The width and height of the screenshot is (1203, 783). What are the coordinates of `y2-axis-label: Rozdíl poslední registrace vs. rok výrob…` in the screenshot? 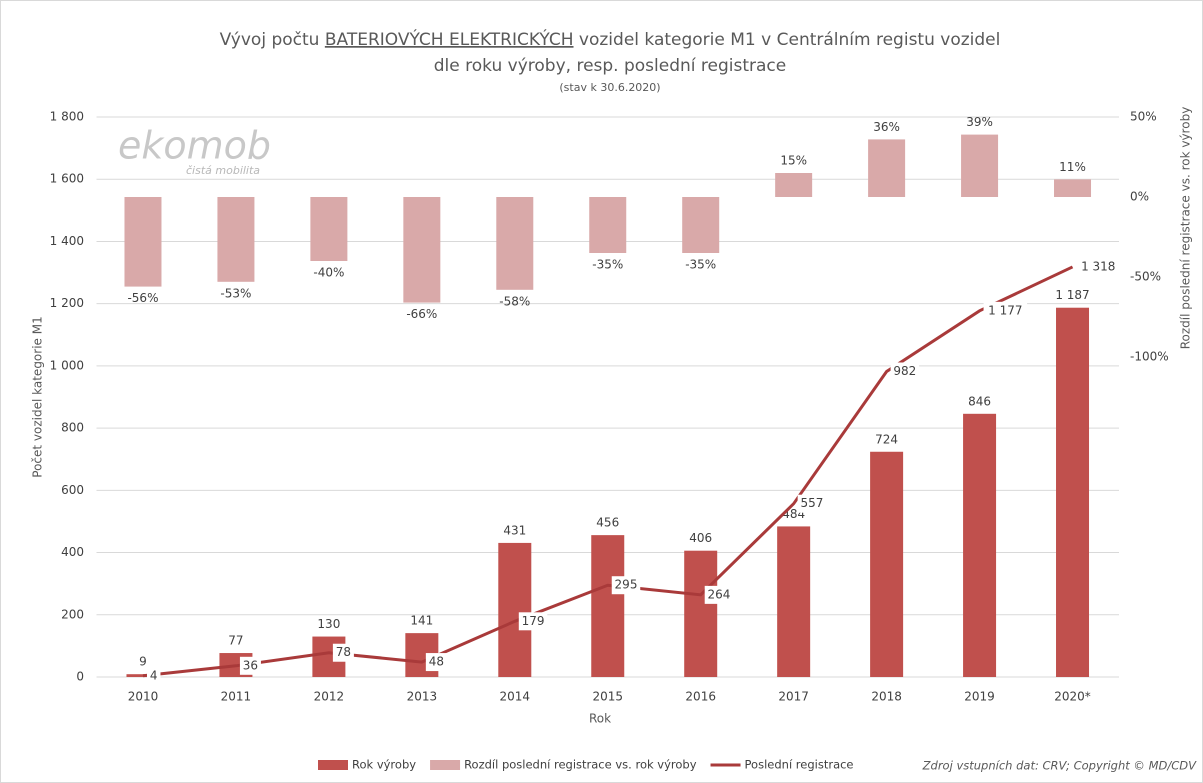 It's located at (1186, 228).